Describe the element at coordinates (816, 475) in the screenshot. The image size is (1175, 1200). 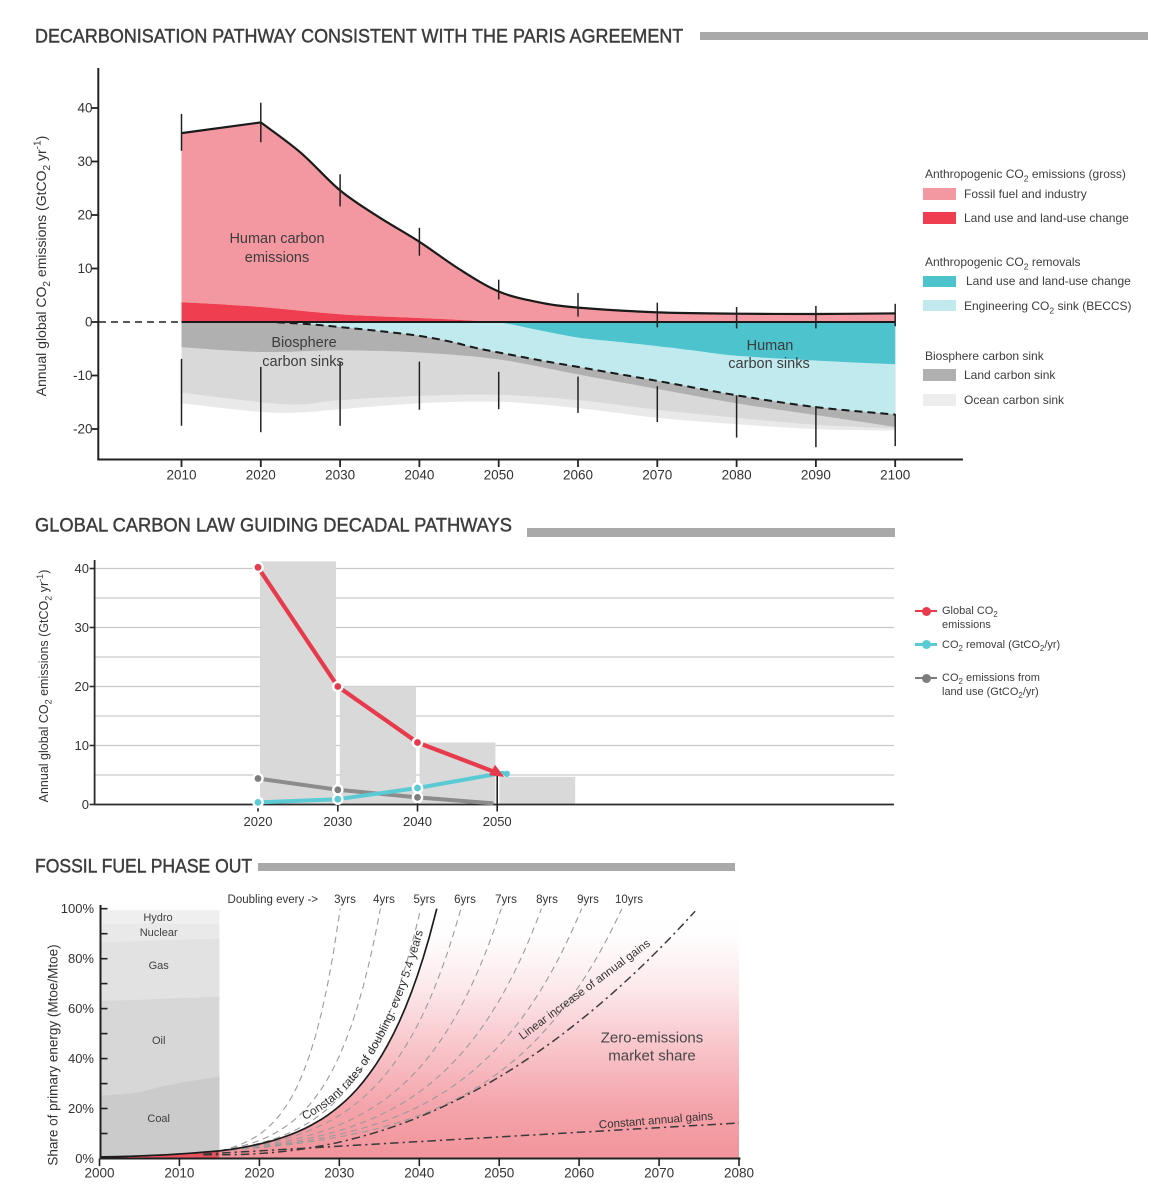
I see `svg-text: 2090` at that location.